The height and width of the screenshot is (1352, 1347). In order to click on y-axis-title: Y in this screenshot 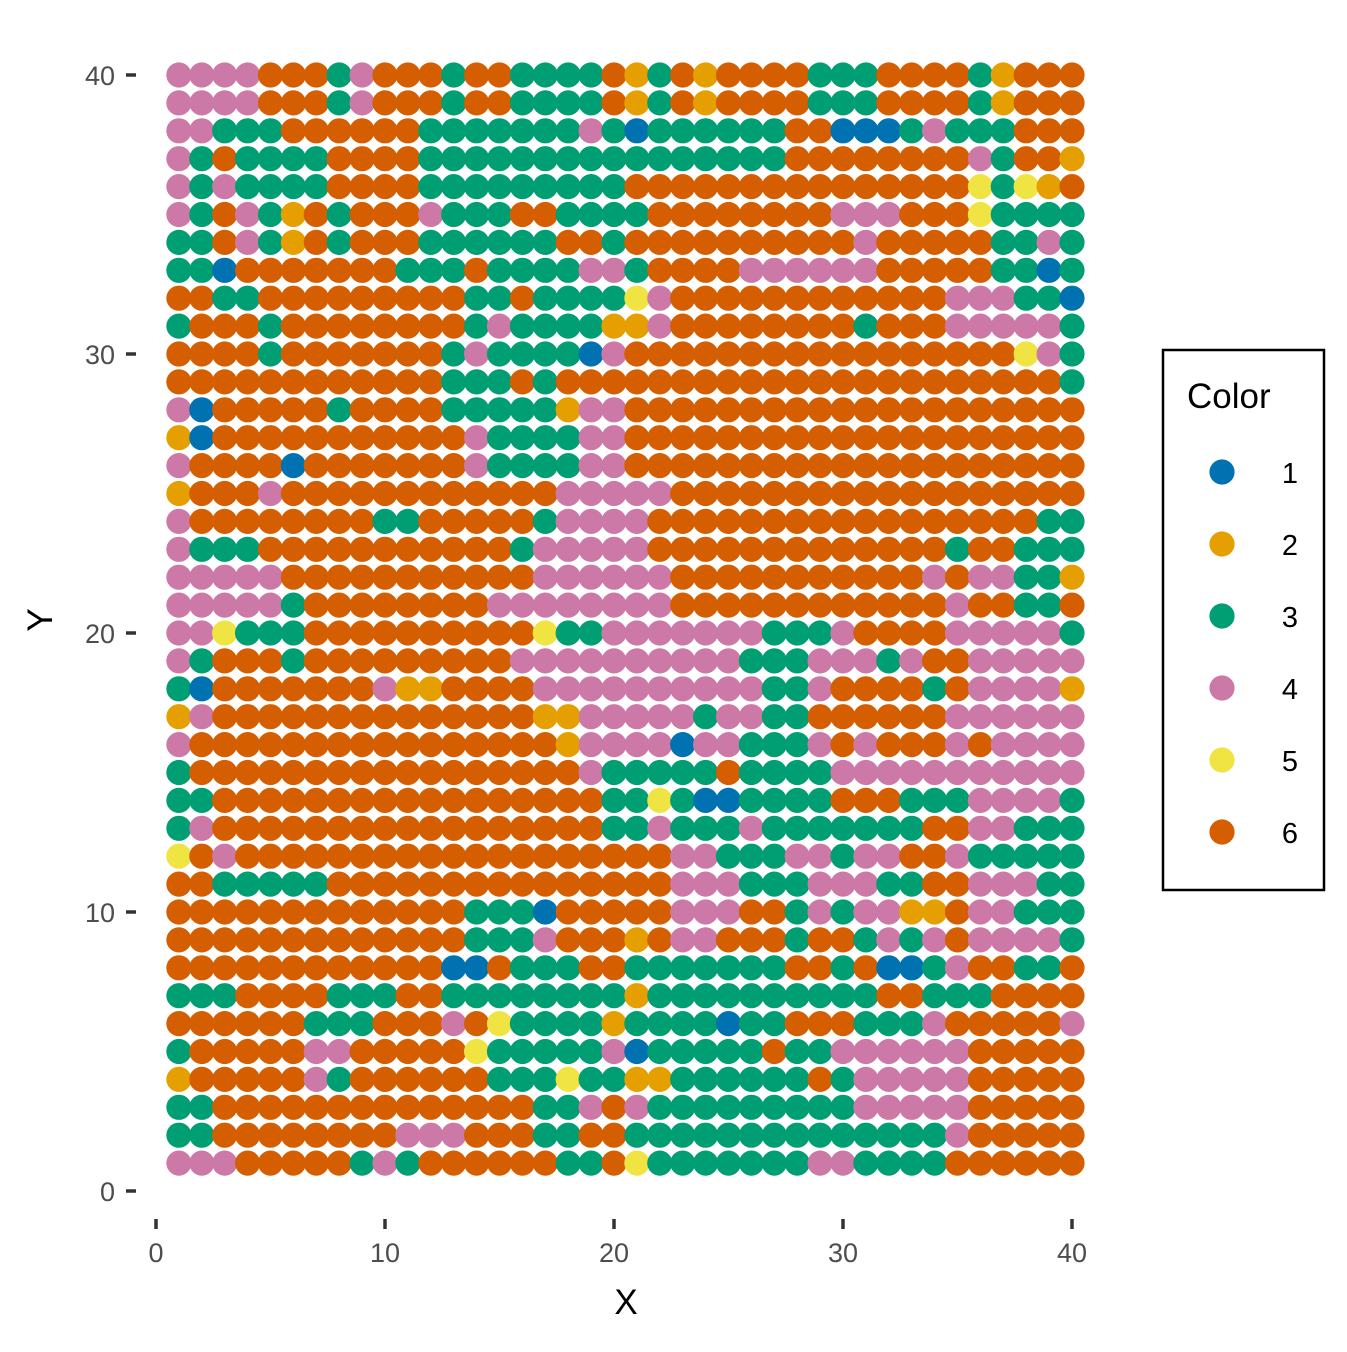, I will do `click(40, 619)`.